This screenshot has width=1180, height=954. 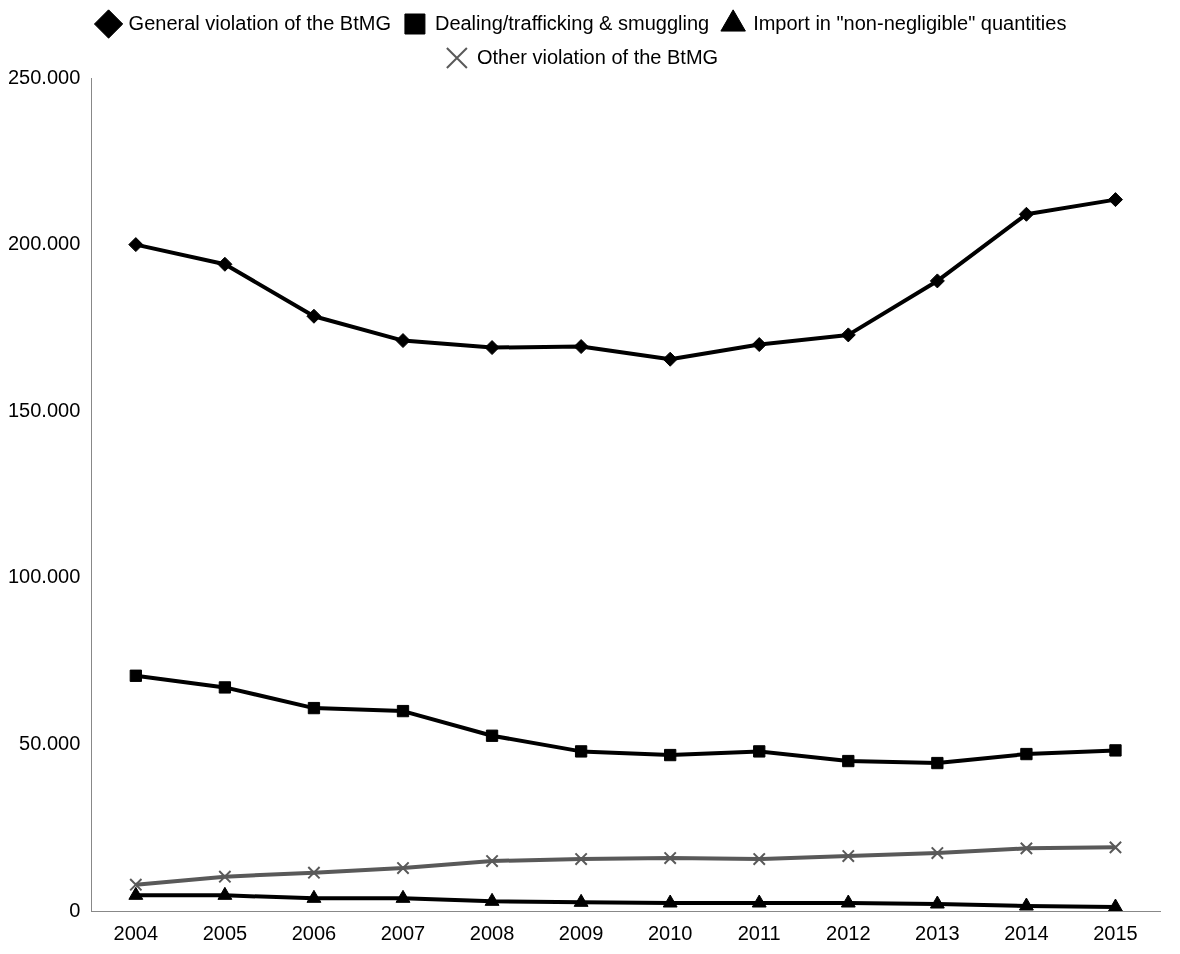 I want to click on x-tick-label: 2010, so click(x=670, y=932).